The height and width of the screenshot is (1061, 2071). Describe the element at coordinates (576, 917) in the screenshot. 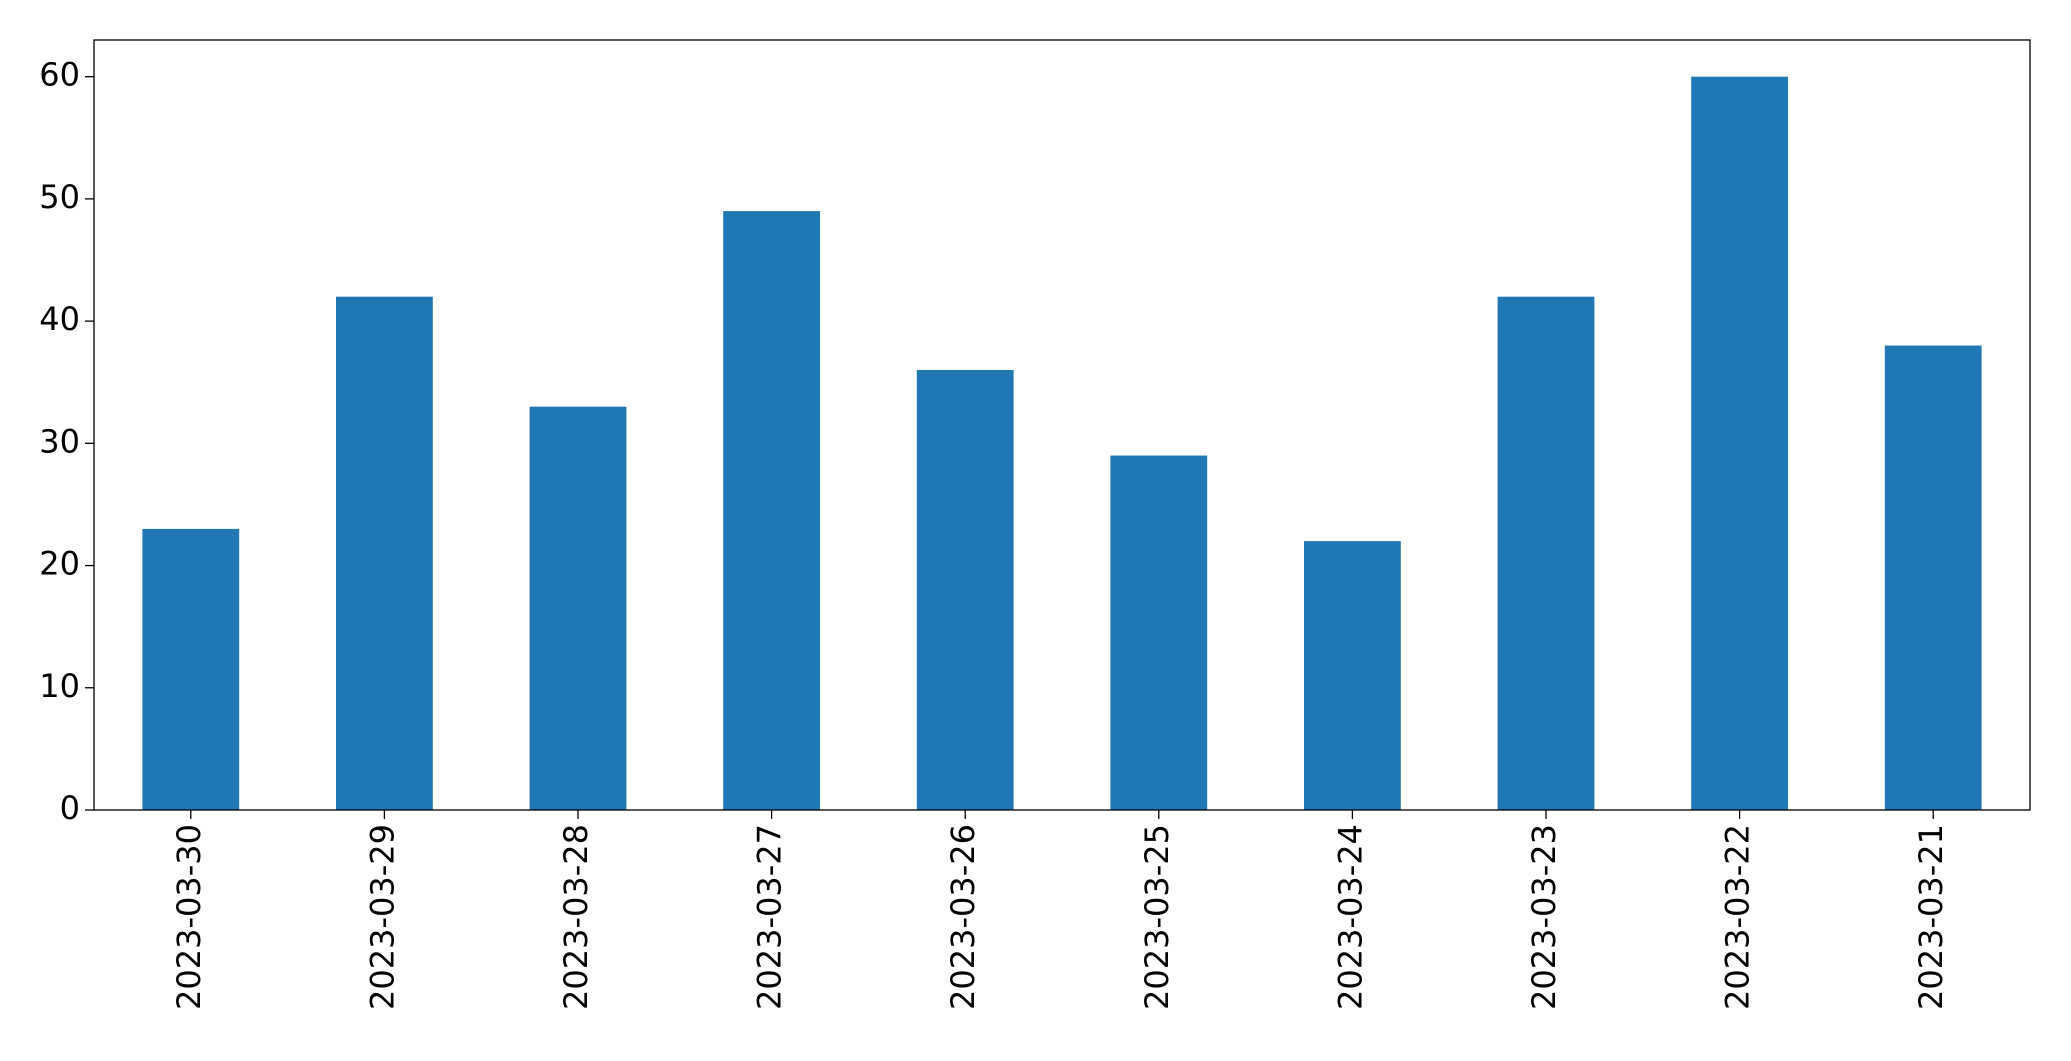

I see `x-tick-label: 2023-03-28` at that location.